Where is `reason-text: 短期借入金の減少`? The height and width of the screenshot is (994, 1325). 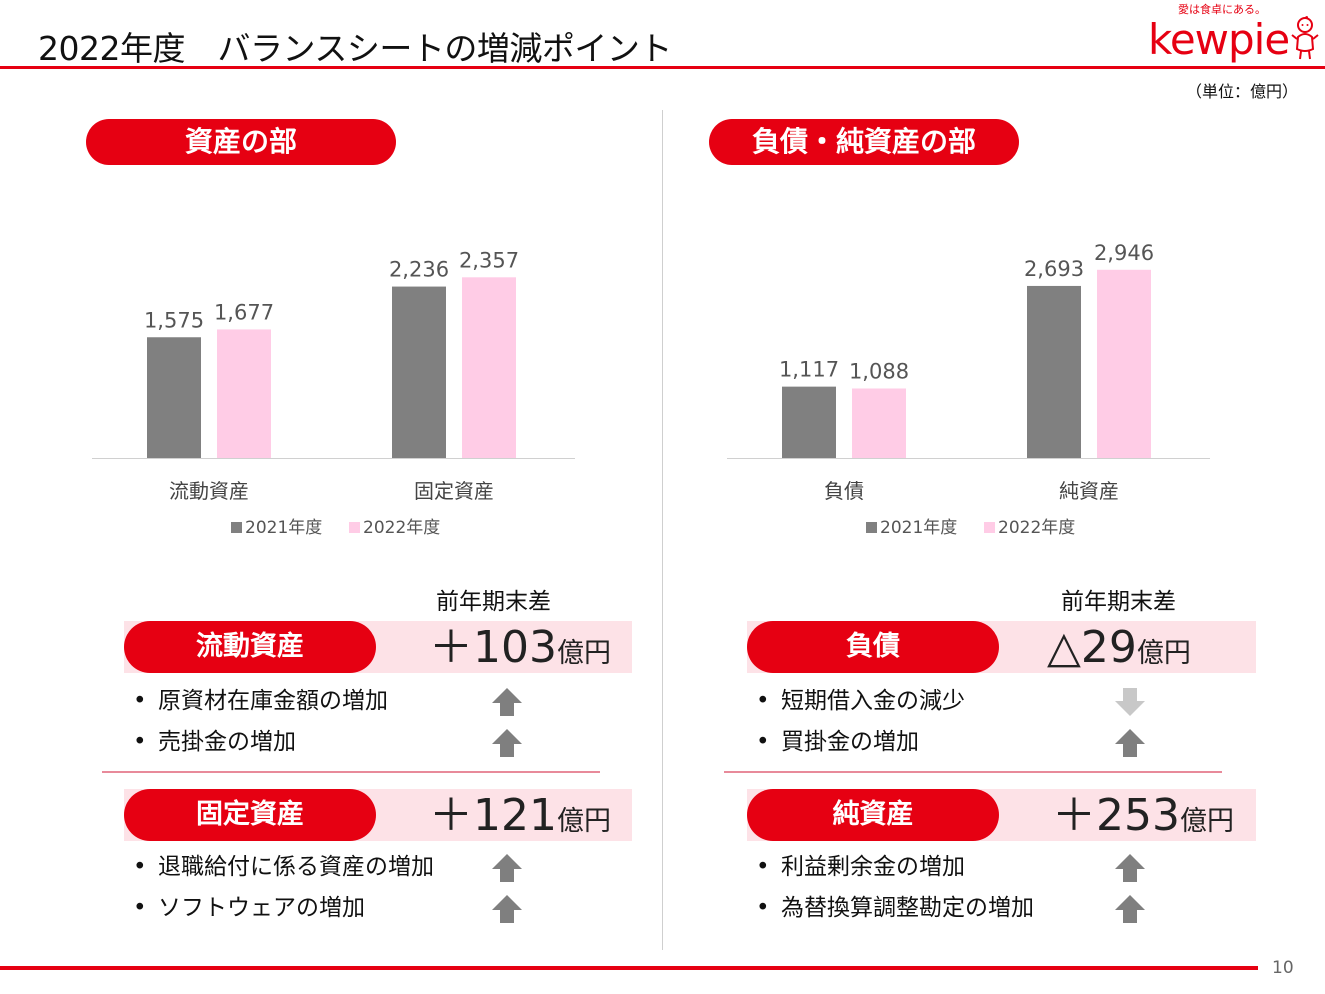 reason-text: 短期借入金の減少 is located at coordinates (873, 701).